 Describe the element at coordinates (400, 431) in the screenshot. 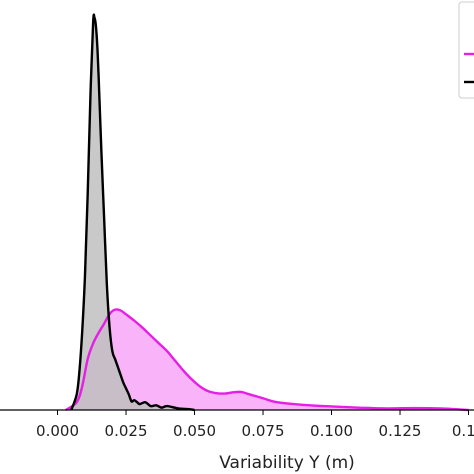

I see `x-tick-label: 0.125` at that location.